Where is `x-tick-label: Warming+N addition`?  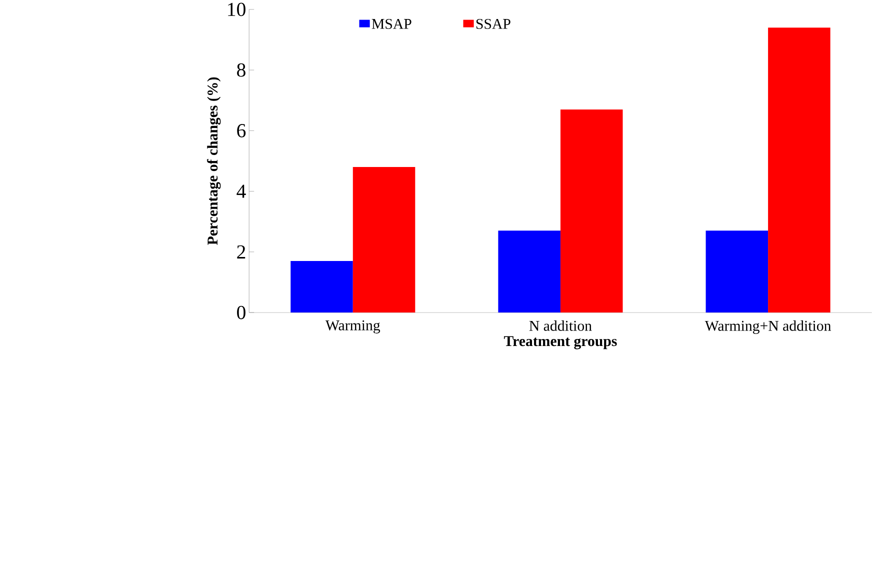
x-tick-label: Warming+N addition is located at coordinates (768, 327).